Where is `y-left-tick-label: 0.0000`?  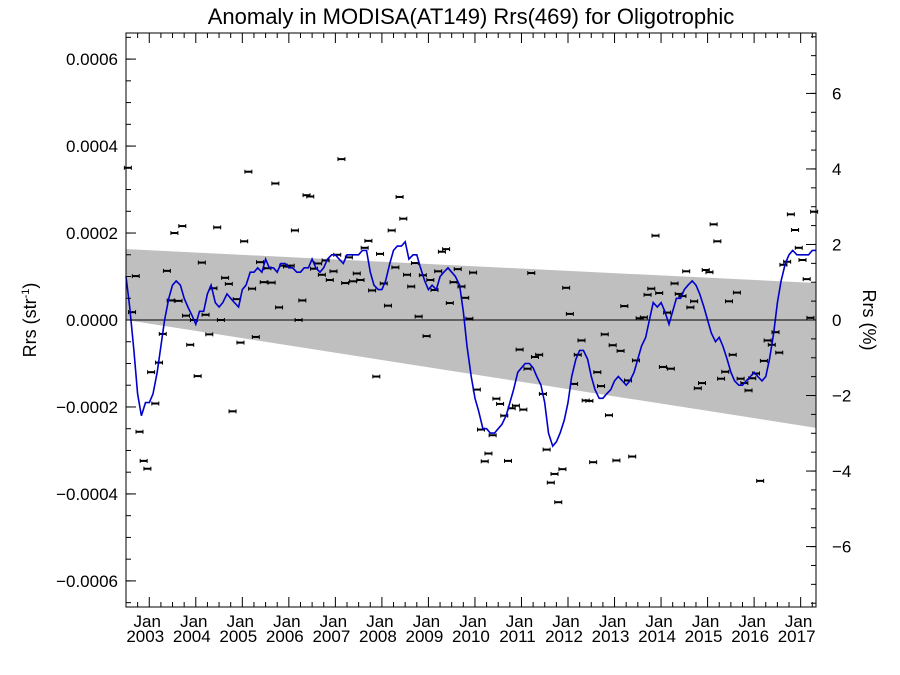
y-left-tick-label: 0.0000 is located at coordinates (92, 320).